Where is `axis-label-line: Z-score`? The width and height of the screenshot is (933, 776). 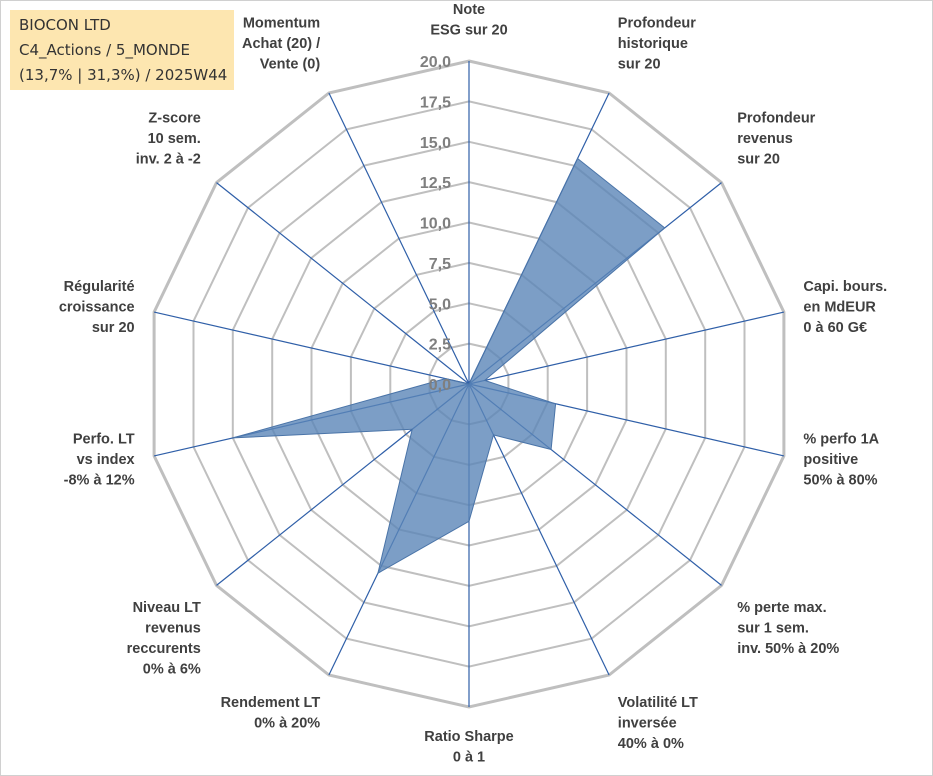 axis-label-line: Z-score is located at coordinates (174, 119).